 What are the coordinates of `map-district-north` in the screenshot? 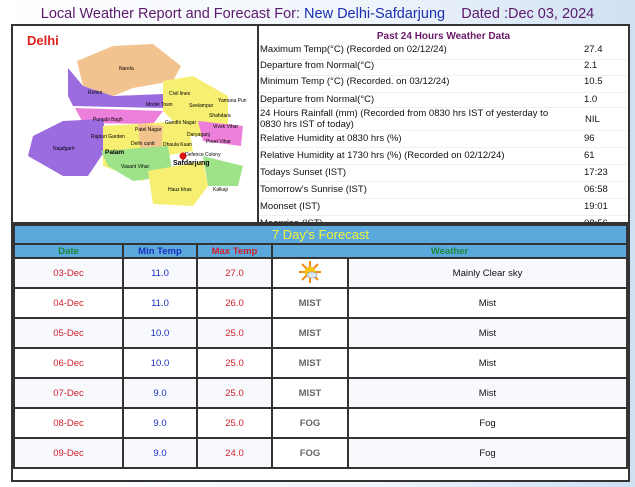 It's located at (129, 70).